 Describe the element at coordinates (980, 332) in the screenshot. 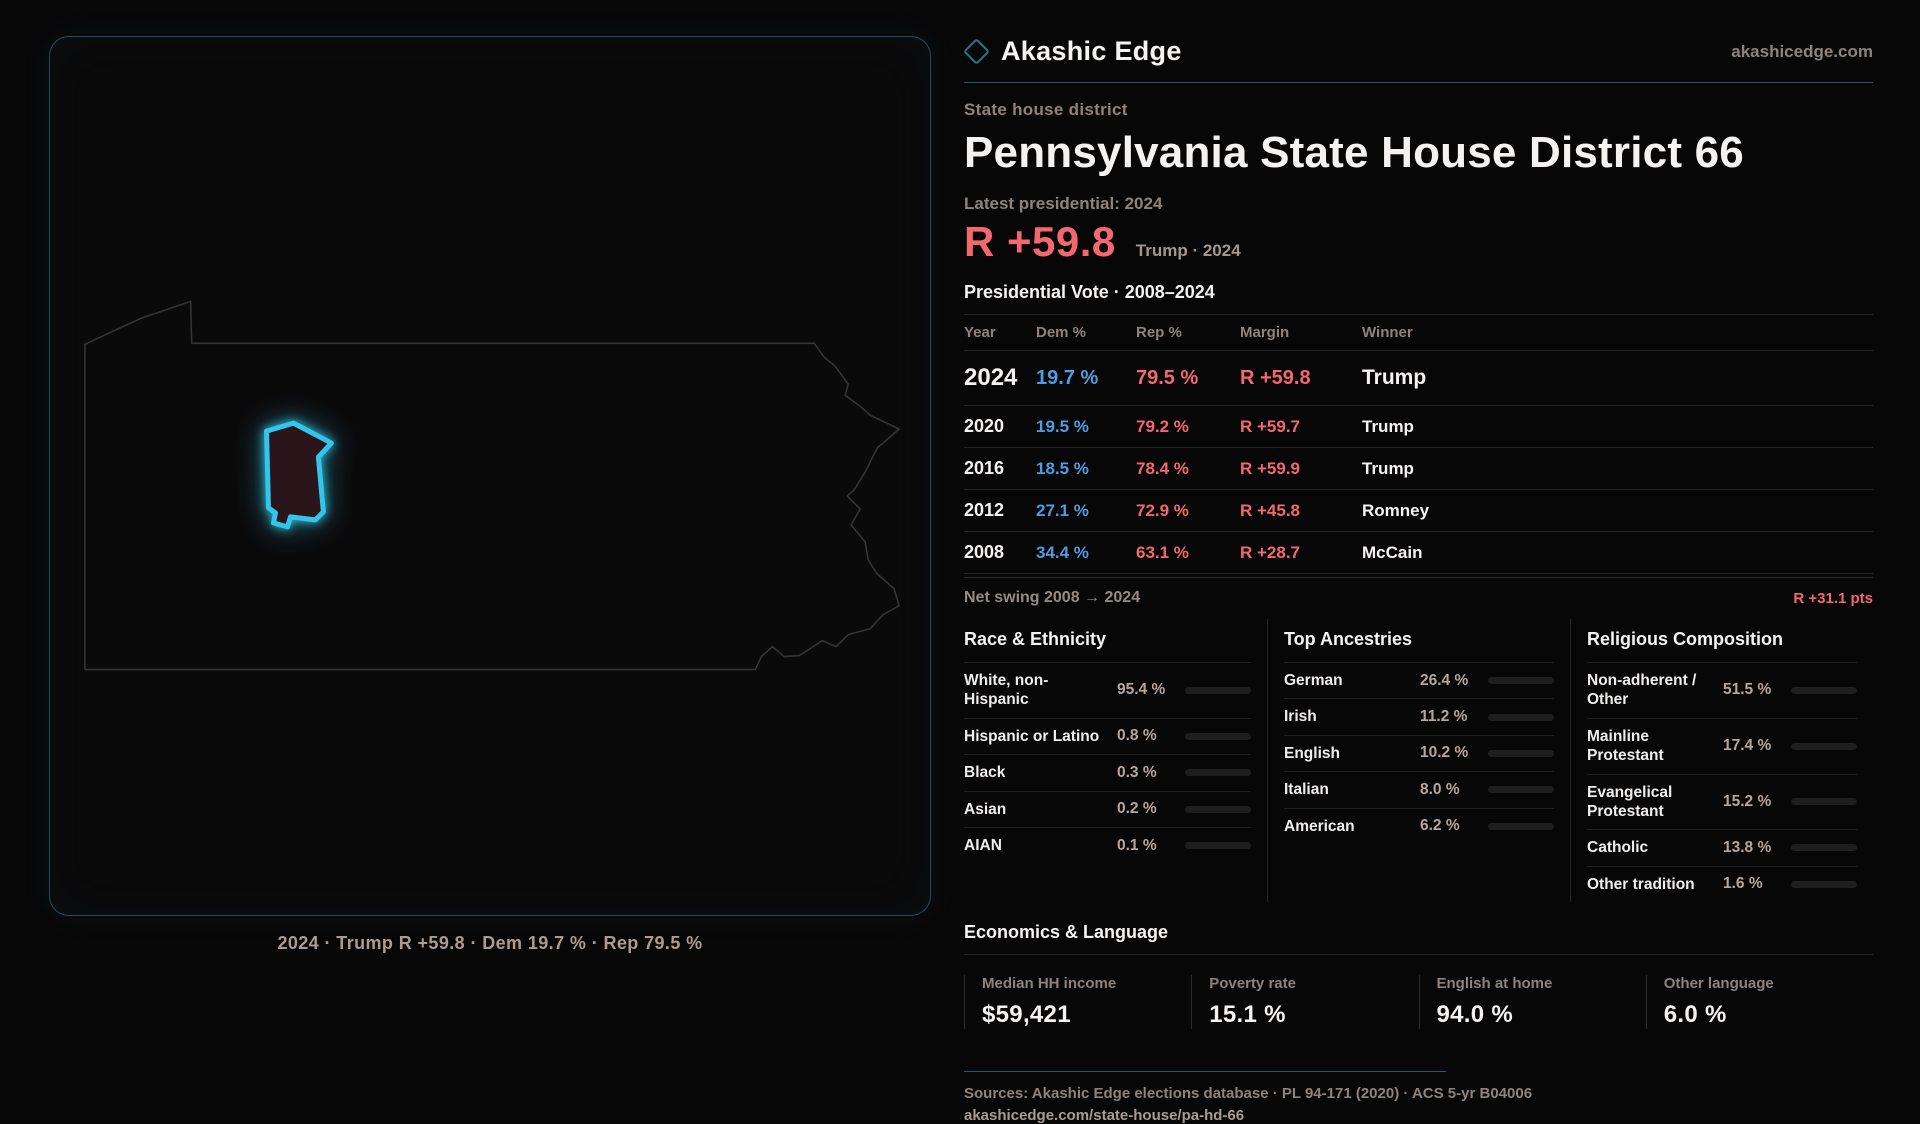

I see `column-header-year: Year` at that location.